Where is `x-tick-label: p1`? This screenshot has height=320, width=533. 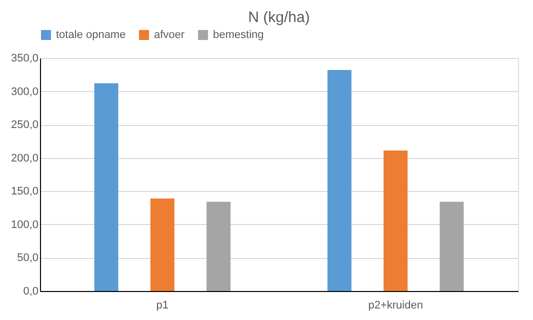
x-tick-label: p1 is located at coordinates (162, 306).